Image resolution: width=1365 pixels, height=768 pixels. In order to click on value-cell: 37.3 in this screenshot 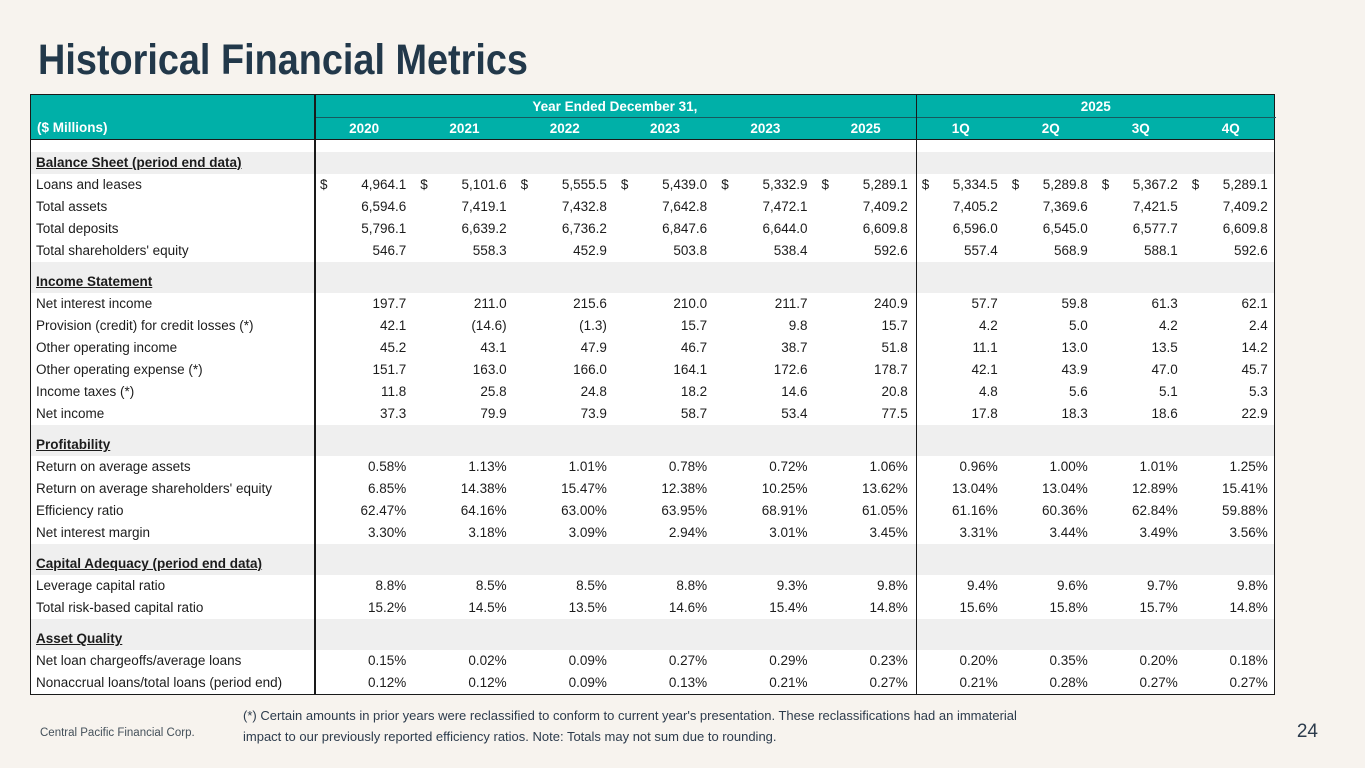, I will do `click(364, 414)`.